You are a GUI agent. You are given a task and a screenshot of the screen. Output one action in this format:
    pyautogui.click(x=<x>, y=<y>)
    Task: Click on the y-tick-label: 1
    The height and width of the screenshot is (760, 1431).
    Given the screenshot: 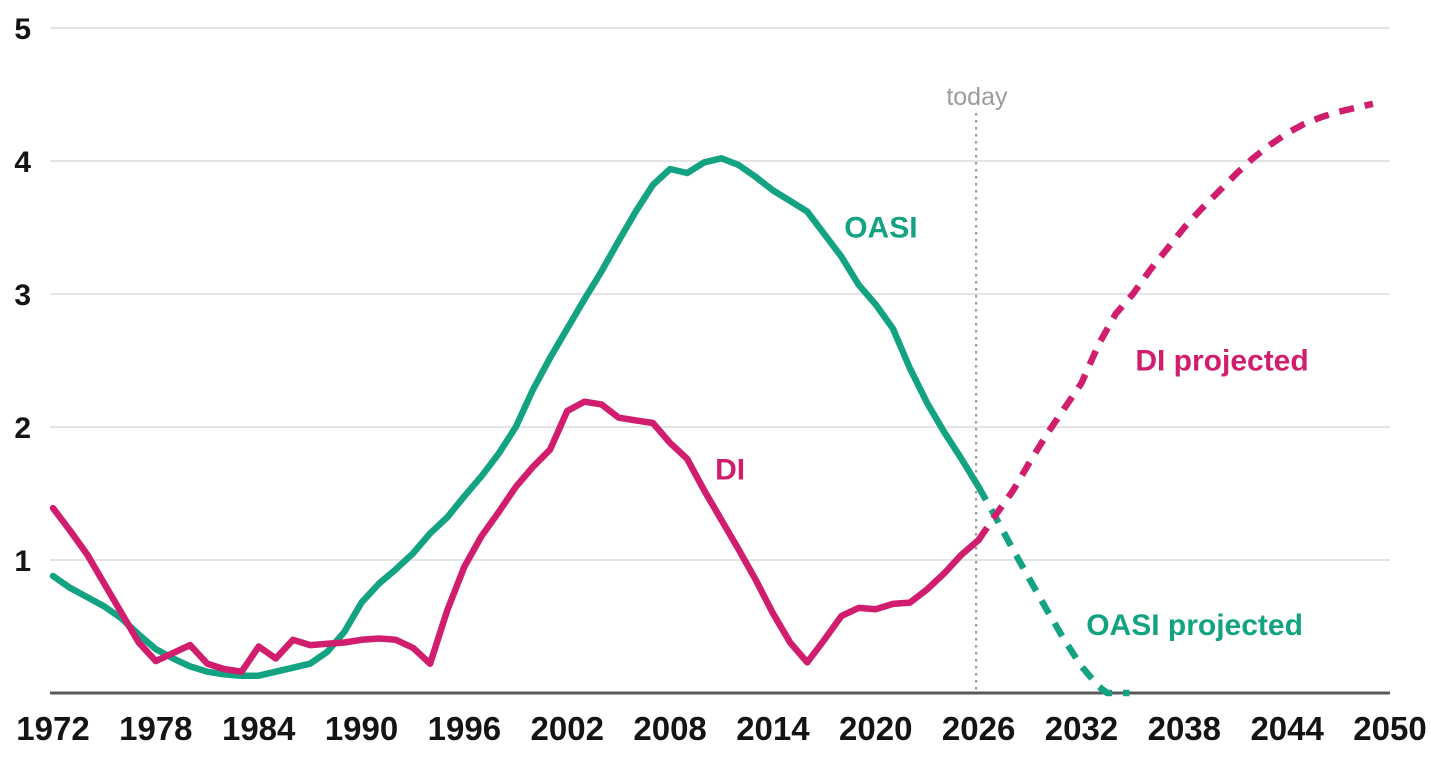 What is the action you would take?
    pyautogui.click(x=22, y=561)
    